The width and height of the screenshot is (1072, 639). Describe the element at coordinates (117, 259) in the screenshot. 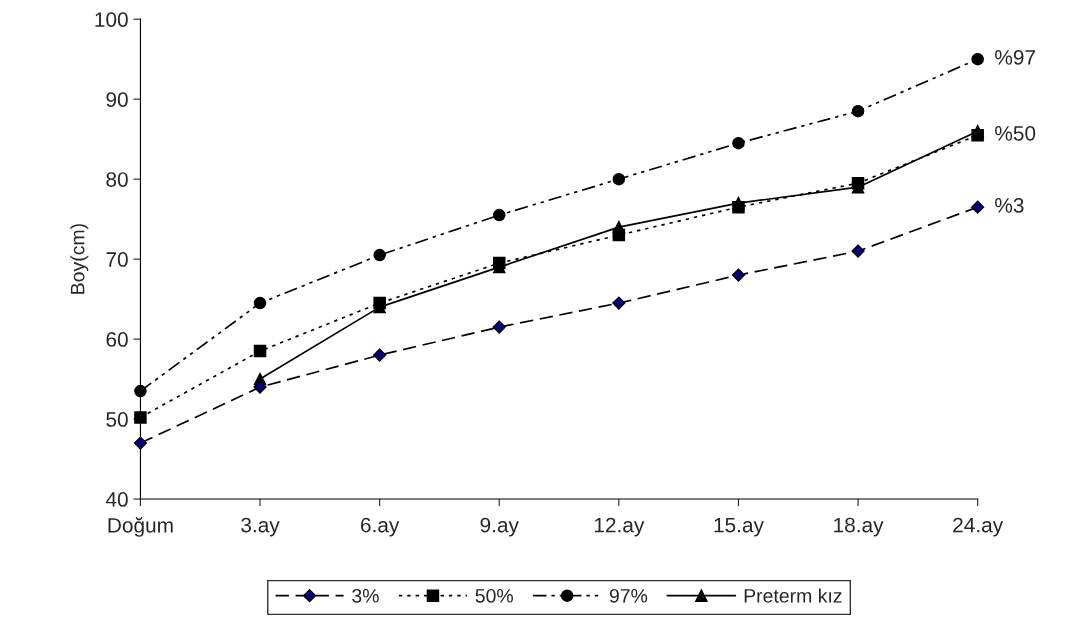

I see `y-tick-label: 70` at that location.